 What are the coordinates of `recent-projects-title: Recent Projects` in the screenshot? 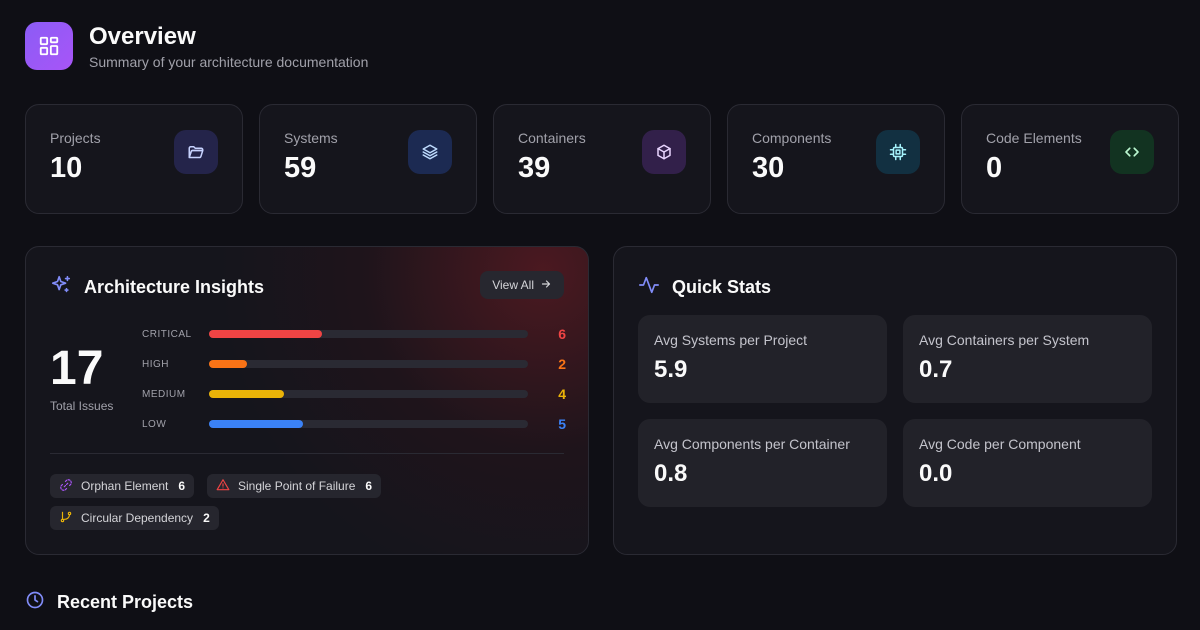 It's located at (125, 602).